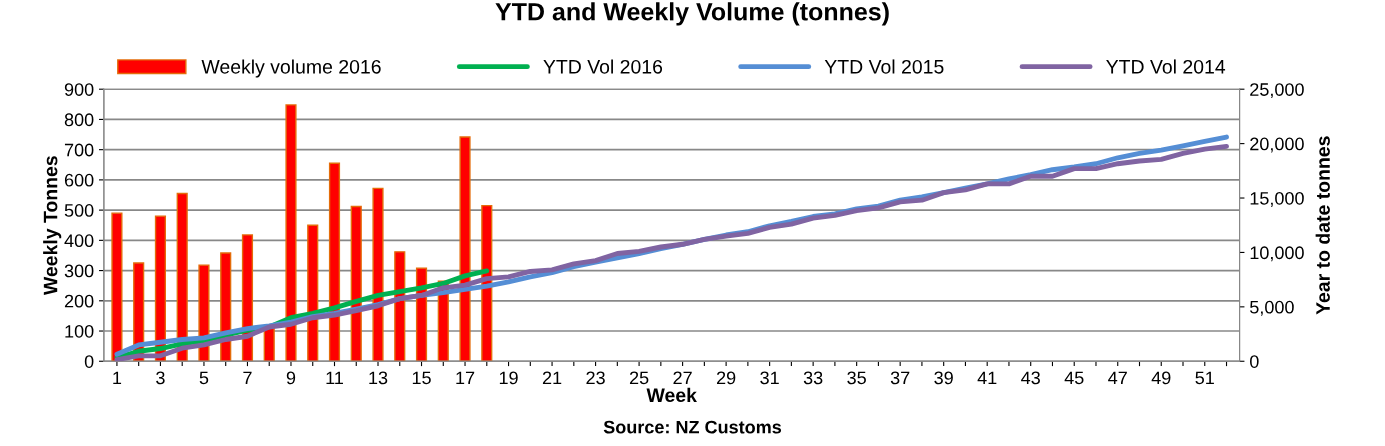 Image resolution: width=1385 pixels, height=446 pixels. Describe the element at coordinates (1254, 361) in the screenshot. I see `y2-tick-label: 0` at that location.